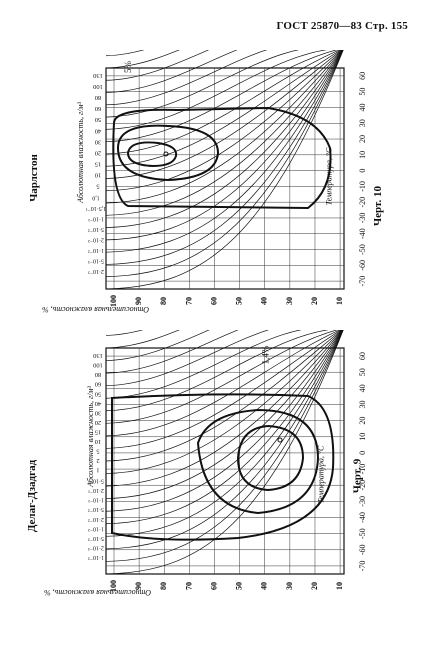 The image size is (430, 651). I want to click on abs-tick-label: 60, so click(98, 108).